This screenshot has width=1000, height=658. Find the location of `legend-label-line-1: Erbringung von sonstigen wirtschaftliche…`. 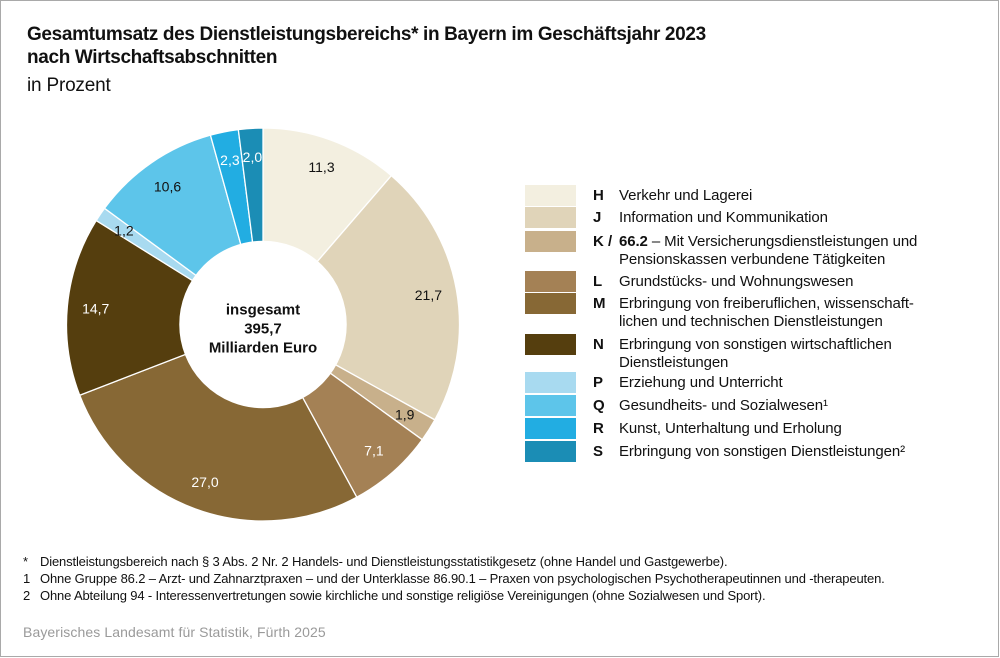

legend-label-line-1: Erbringung von sonstigen wirtschaftliche… is located at coordinates (755, 344).